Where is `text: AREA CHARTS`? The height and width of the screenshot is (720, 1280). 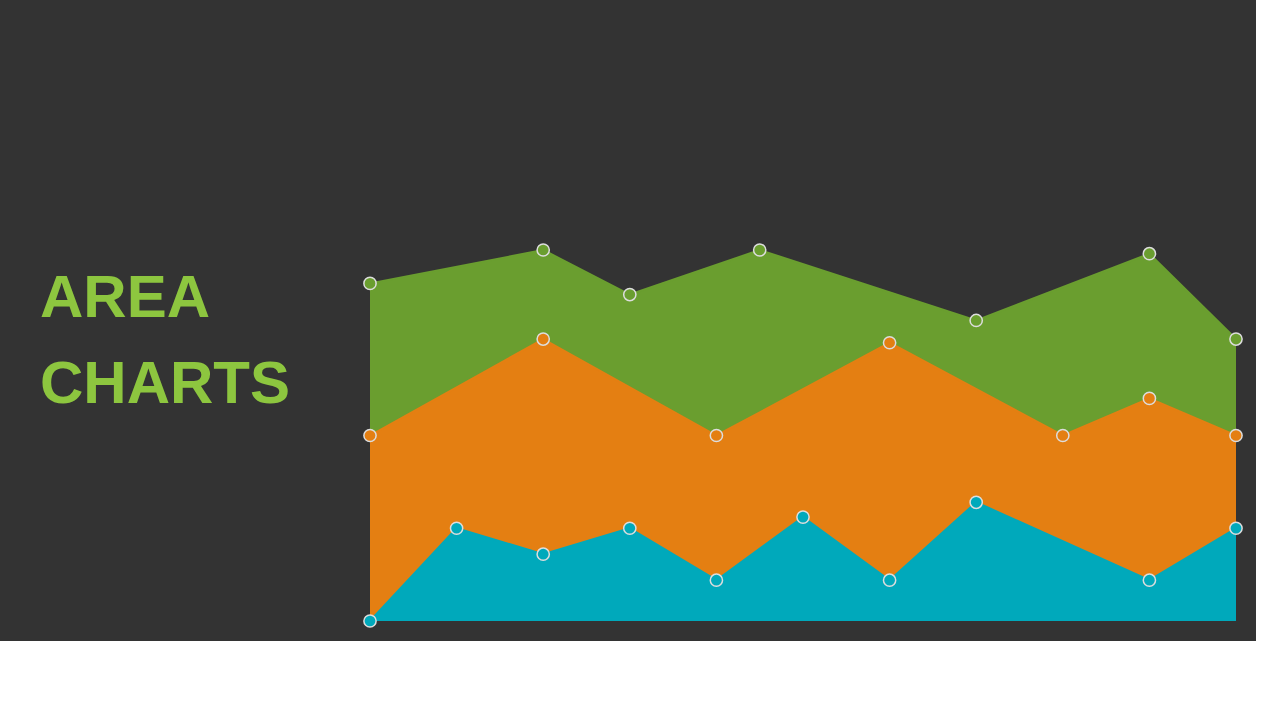
text: AREA CHARTS is located at coordinates (165, 339).